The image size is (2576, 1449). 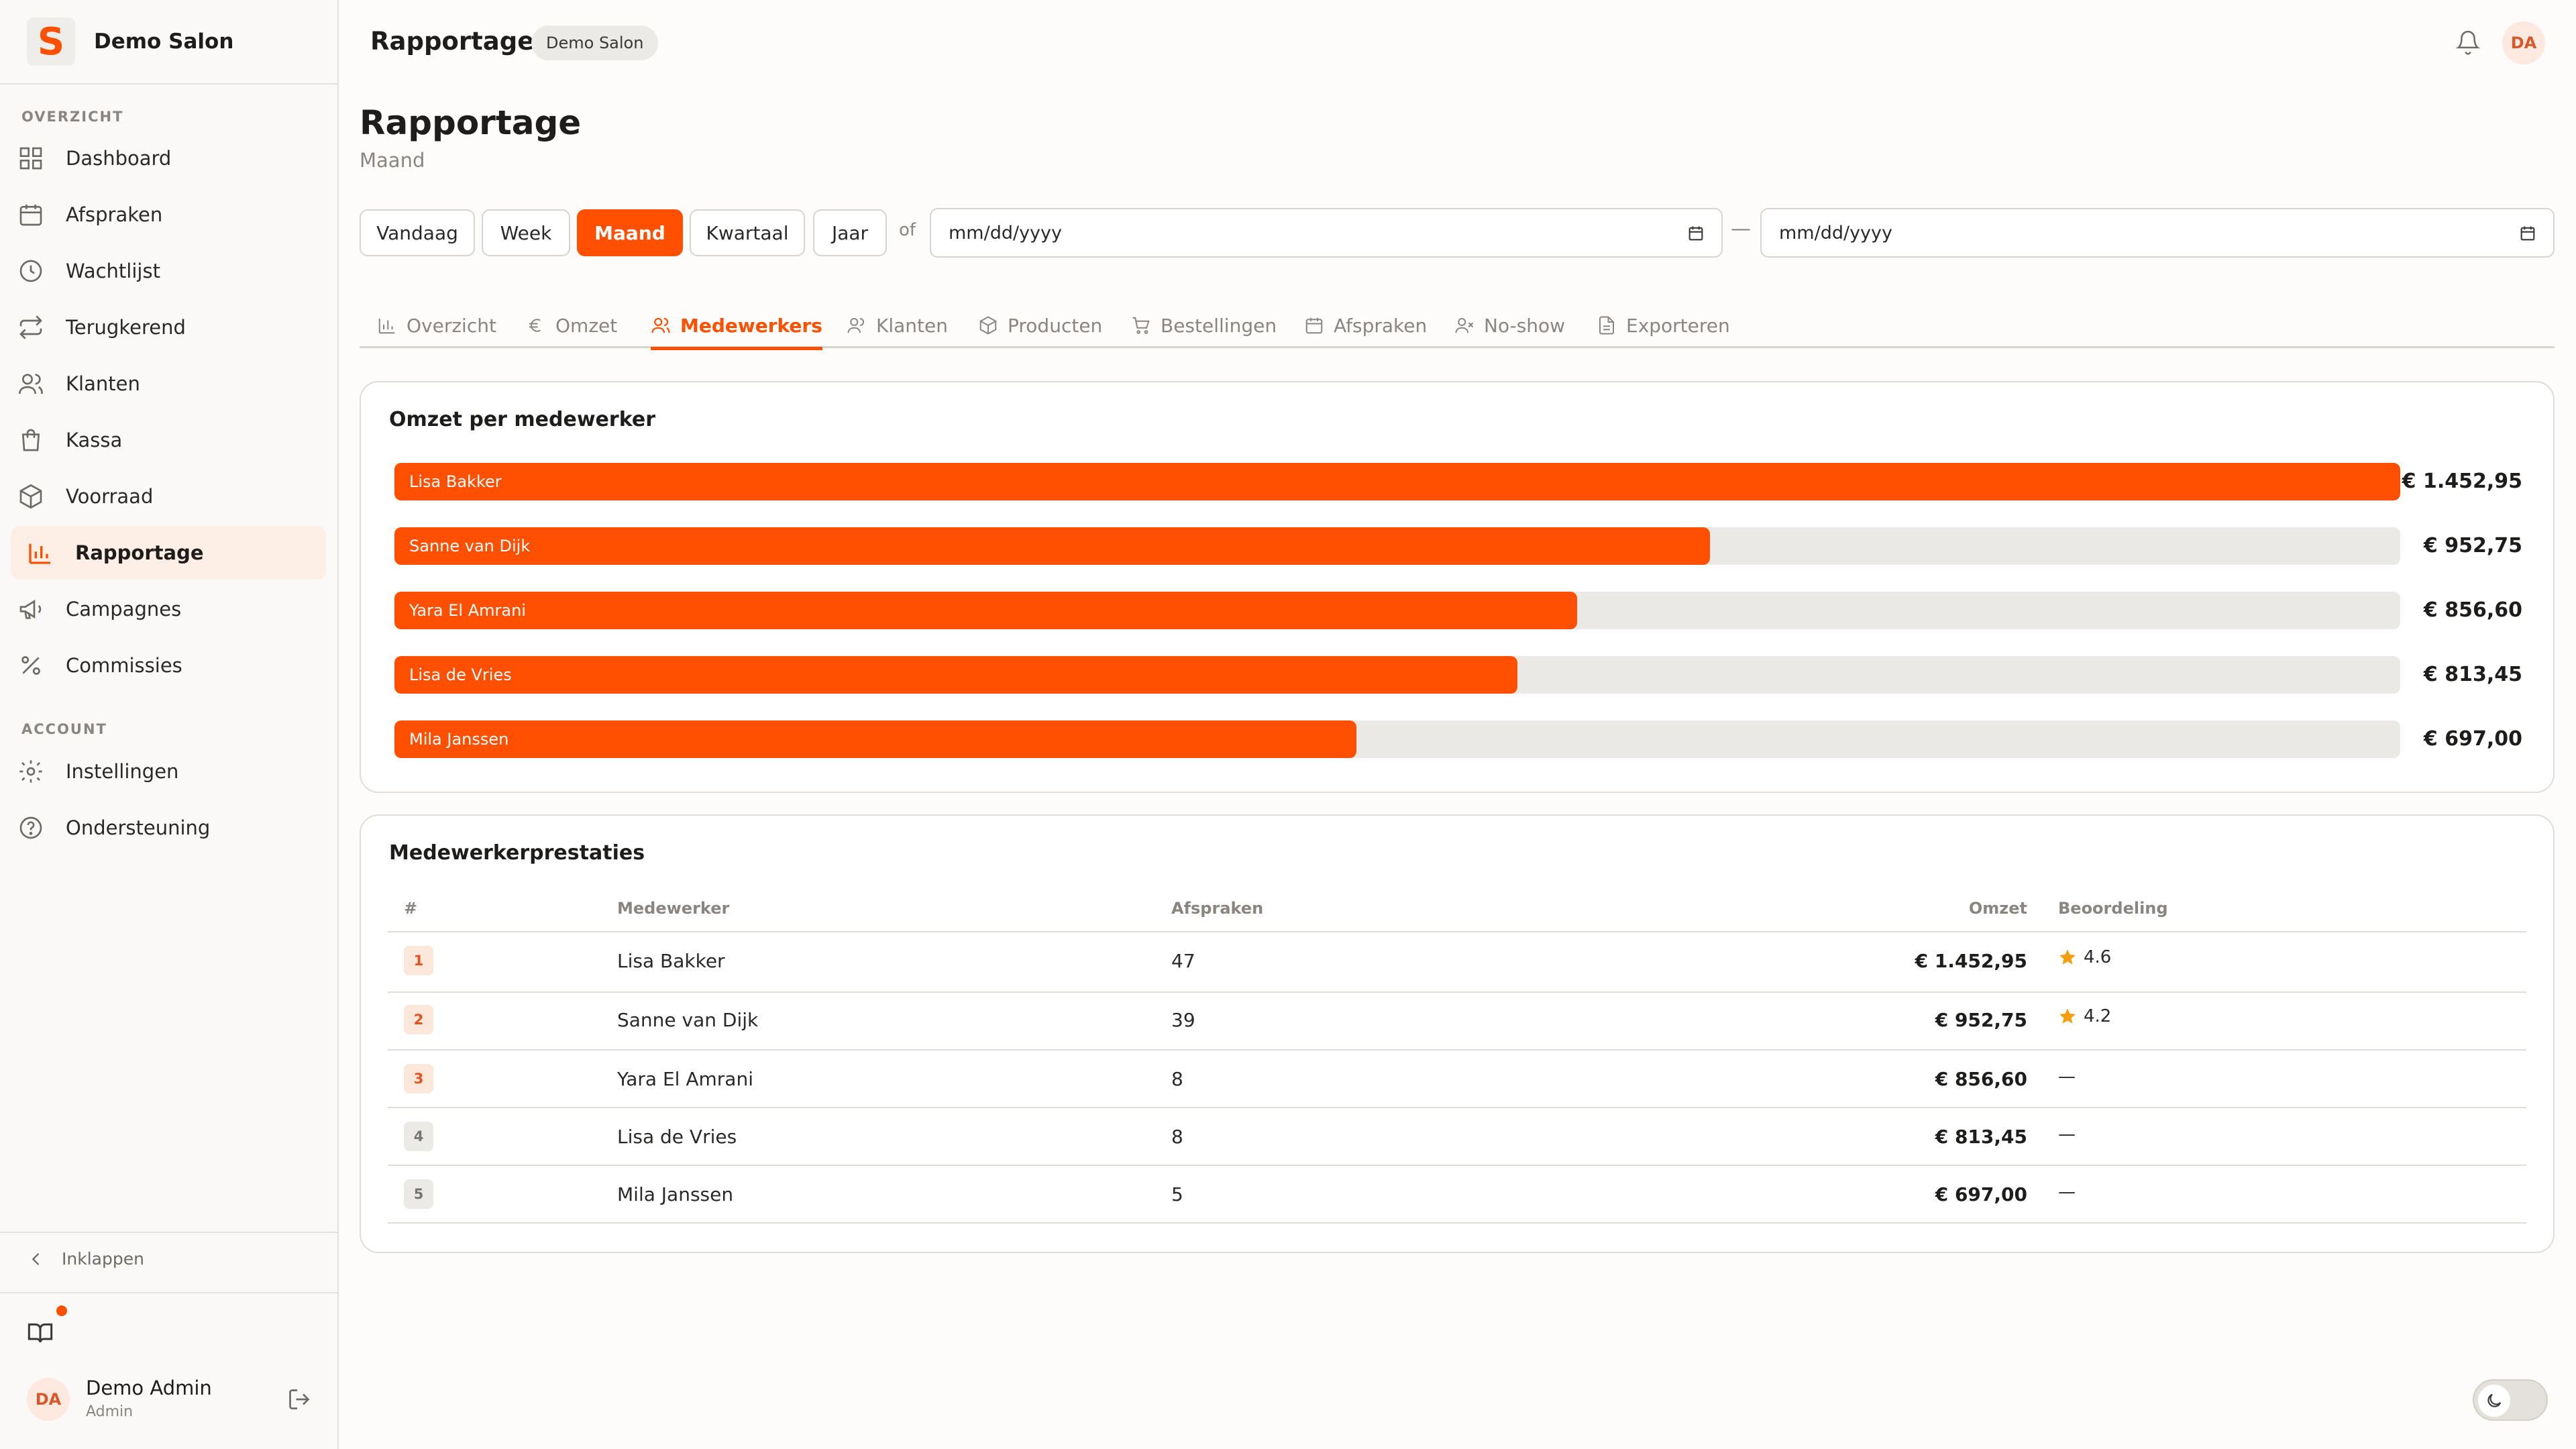 I want to click on sidebar-item-dashboard: Dashboard, so click(x=168, y=158).